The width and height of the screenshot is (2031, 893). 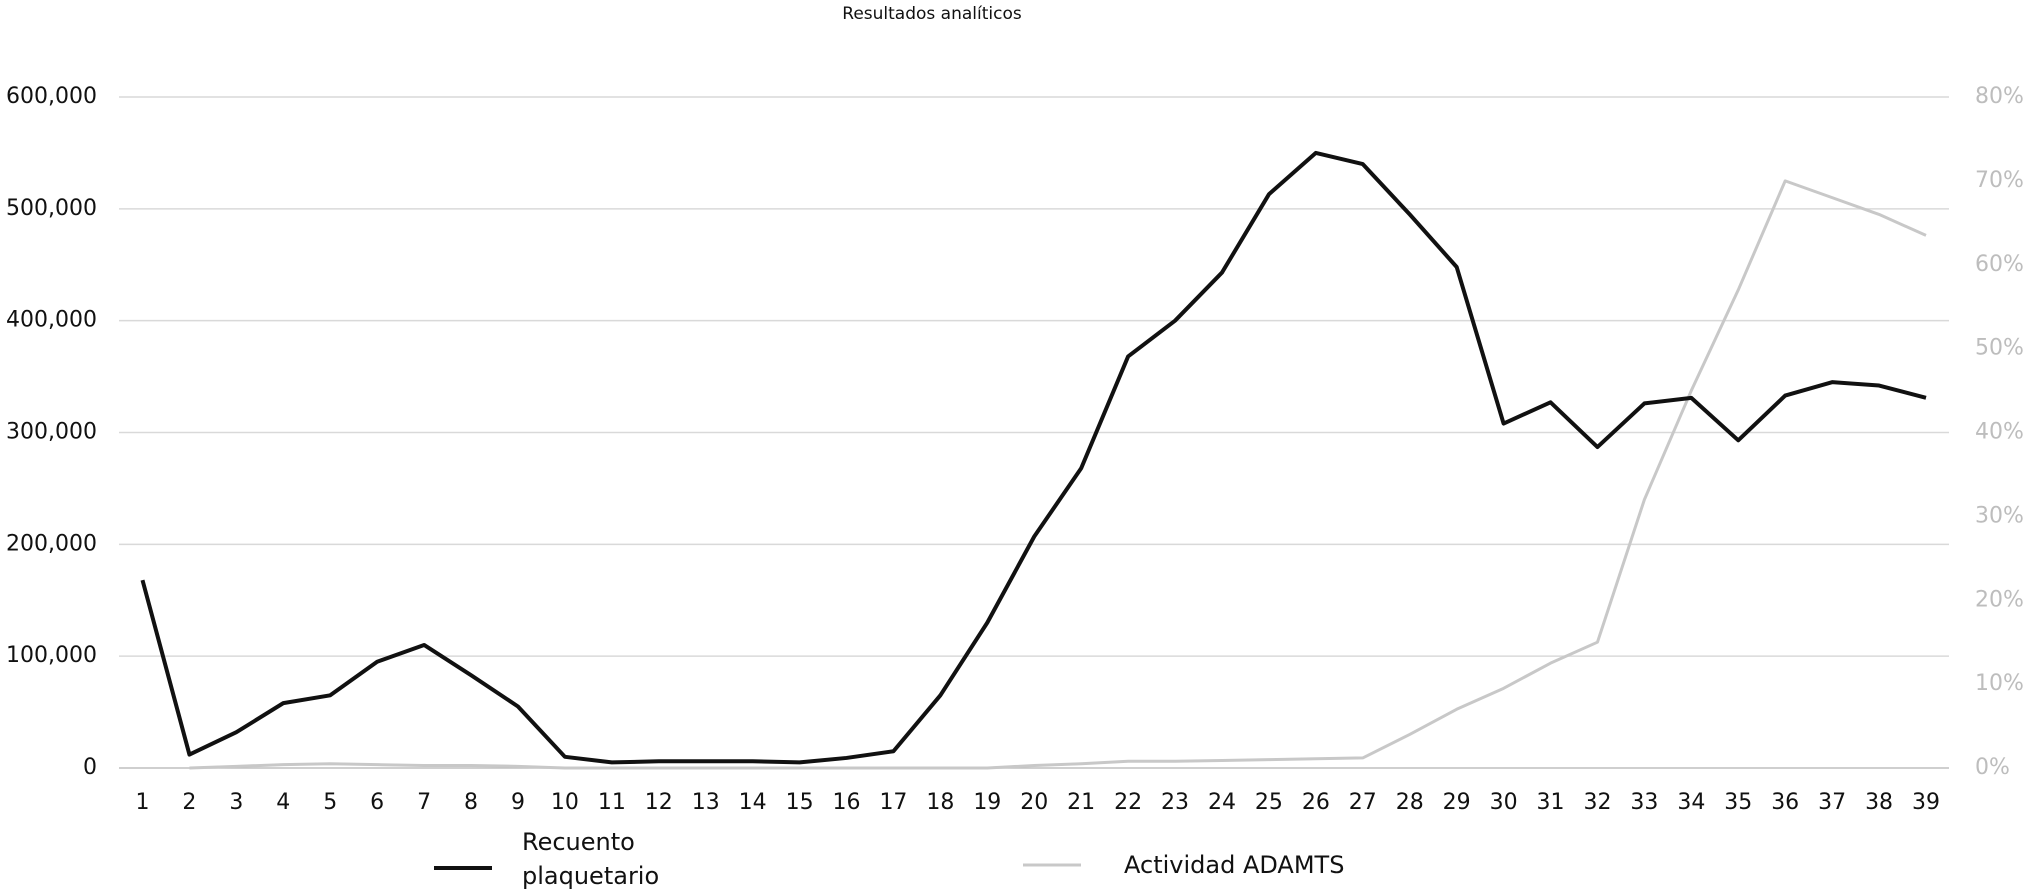 What do you see at coordinates (1128, 802) in the screenshot?
I see `x-tick-label: 22` at bounding box center [1128, 802].